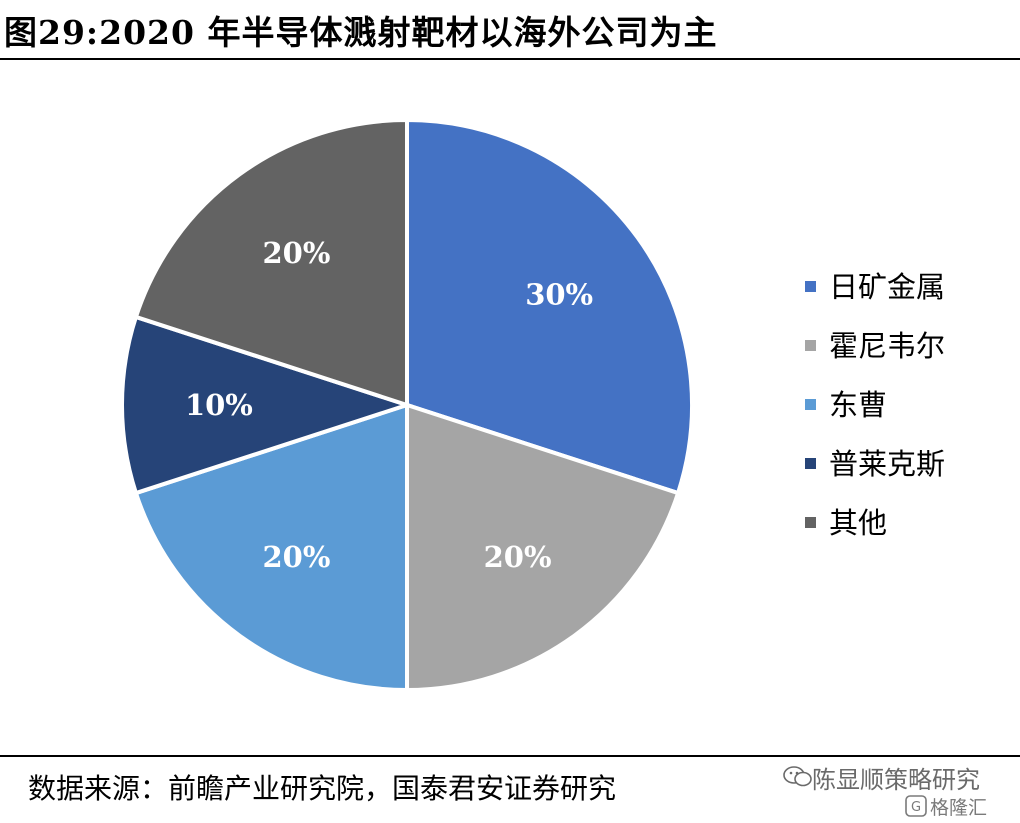 This screenshot has height=823, width=1020. Describe the element at coordinates (219, 405) in the screenshot. I see `slice-data-label: 10%` at that location.